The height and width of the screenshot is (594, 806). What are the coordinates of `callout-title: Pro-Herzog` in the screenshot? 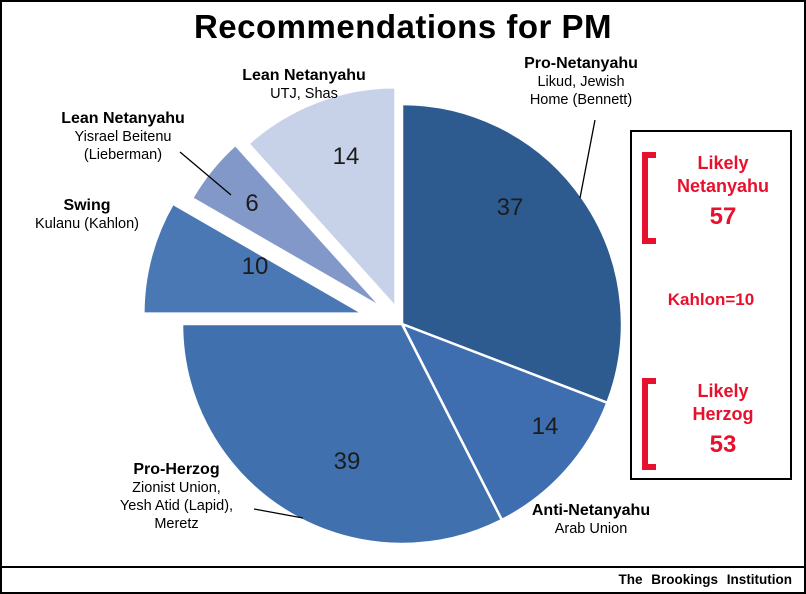 It's located at (176, 469).